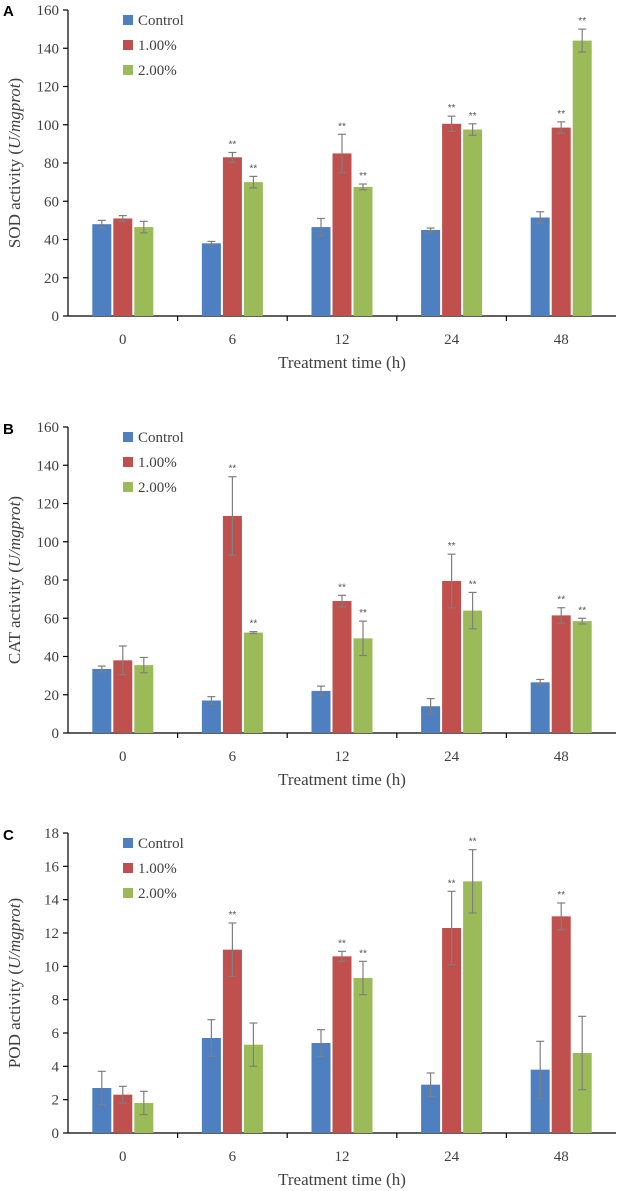 The width and height of the screenshot is (629, 1191). Describe the element at coordinates (8, 429) in the screenshot. I see `panel-label: B` at that location.